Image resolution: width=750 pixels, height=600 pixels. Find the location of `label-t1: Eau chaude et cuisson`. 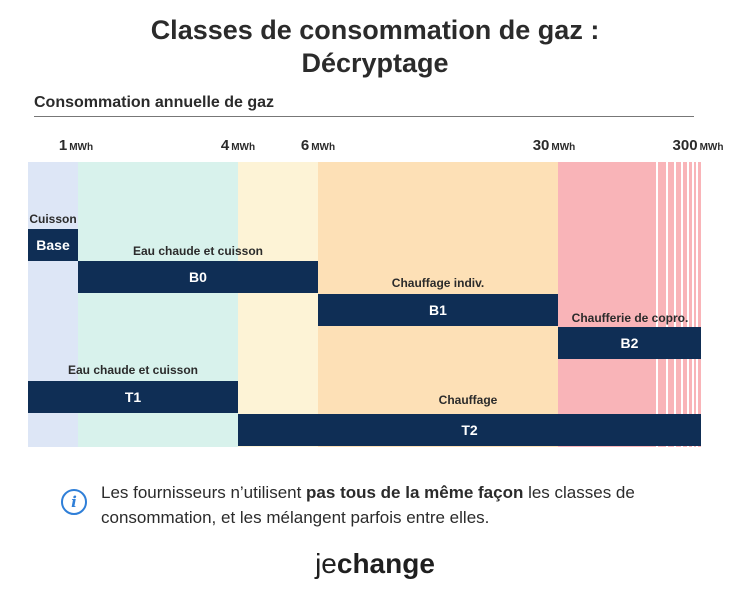

label-t1: Eau chaude et cuisson is located at coordinates (133, 370).